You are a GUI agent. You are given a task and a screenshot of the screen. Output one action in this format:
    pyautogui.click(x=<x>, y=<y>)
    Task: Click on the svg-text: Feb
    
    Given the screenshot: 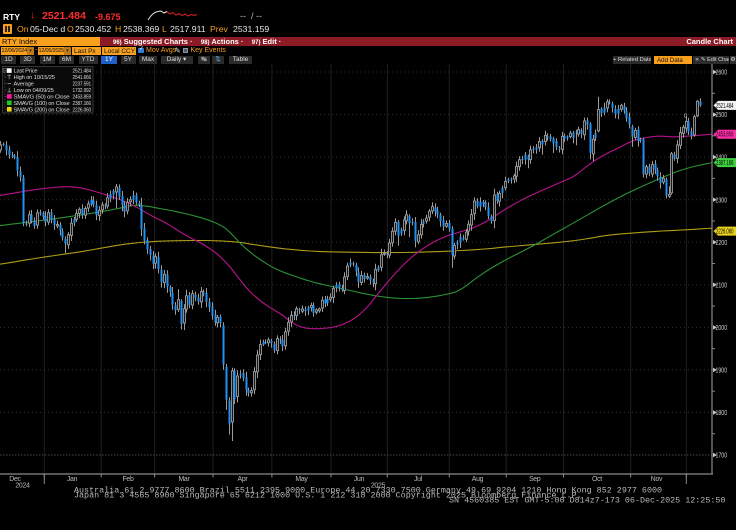 What is the action you would take?
    pyautogui.click(x=128, y=479)
    